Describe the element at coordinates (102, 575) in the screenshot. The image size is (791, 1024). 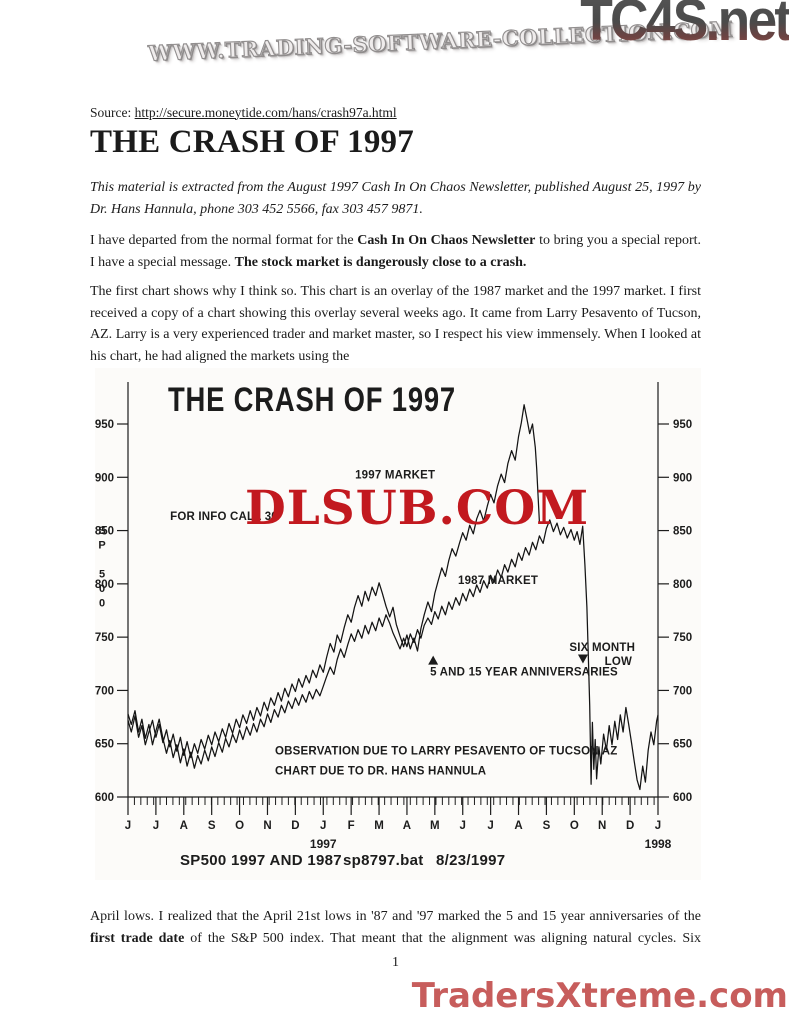
I see `y-axis-title-char: 5` at that location.